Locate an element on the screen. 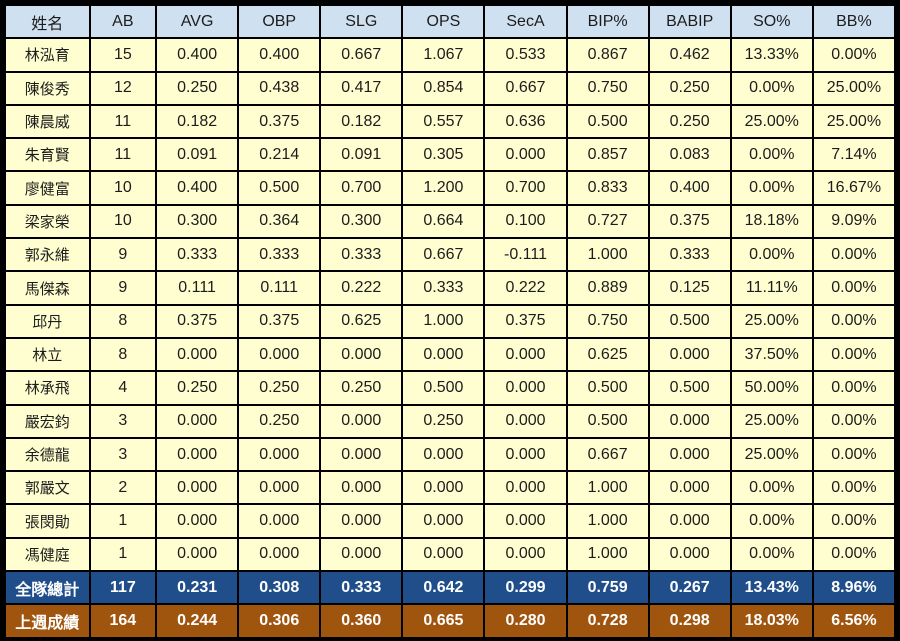  column-header: AVG is located at coordinates (197, 22).